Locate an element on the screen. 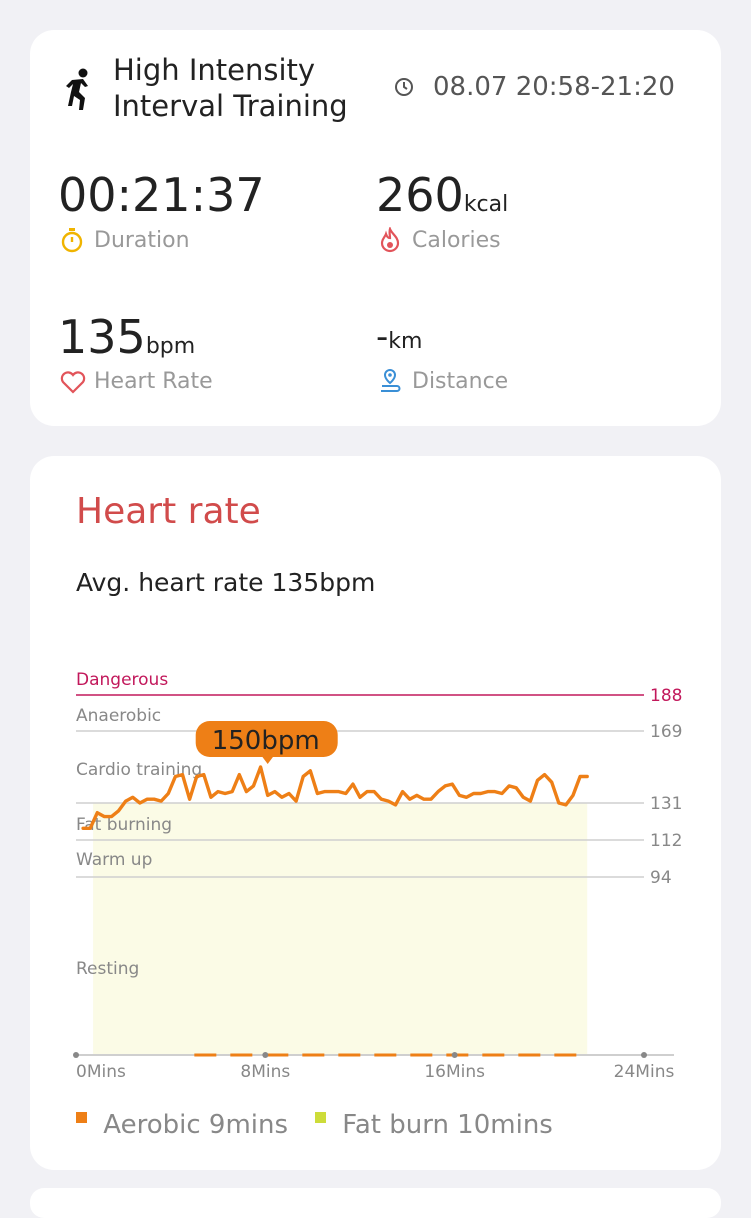 Image resolution: width=751 pixels, height=1218 pixels. fat-burn-swatch is located at coordinates (320, 1117).